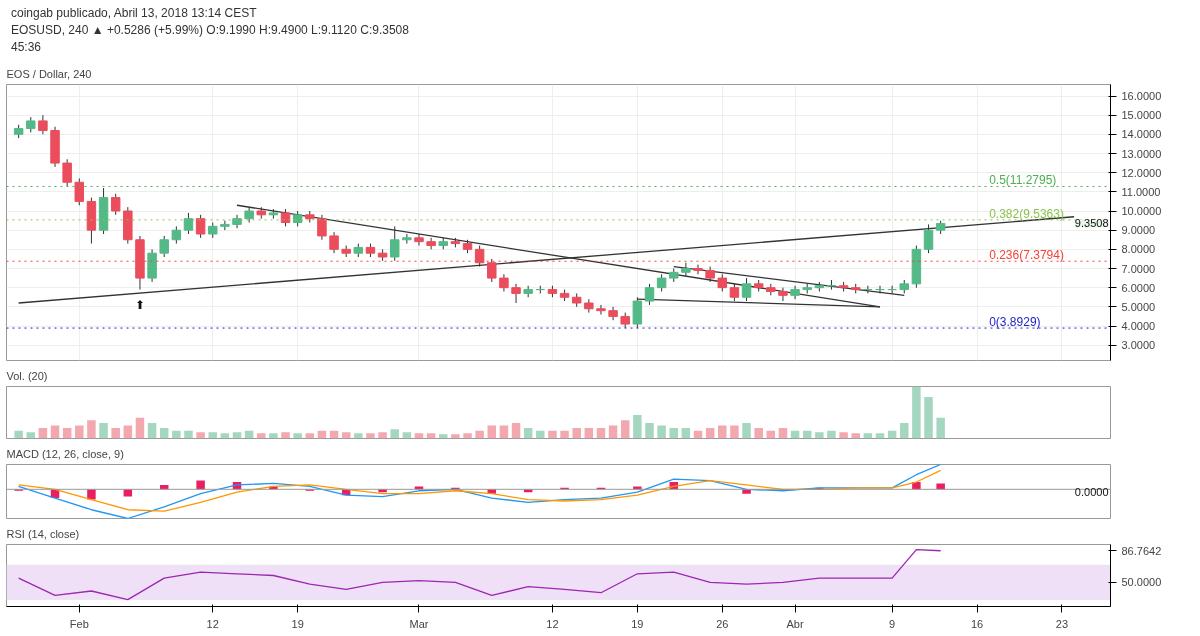  What do you see at coordinates (1141, 191) in the screenshot?
I see `y-tick-label: 11.0000` at bounding box center [1141, 191].